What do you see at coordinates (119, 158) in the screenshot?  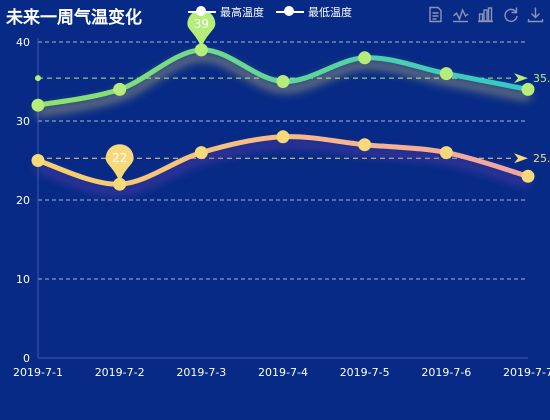 I see `pin-label-low: 22` at bounding box center [119, 158].